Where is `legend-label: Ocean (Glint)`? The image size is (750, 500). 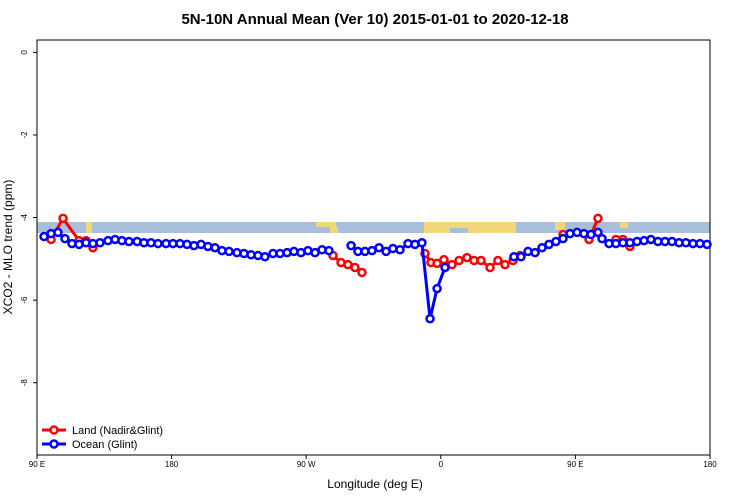
legend-label: Ocean (Glint) is located at coordinates (104, 445).